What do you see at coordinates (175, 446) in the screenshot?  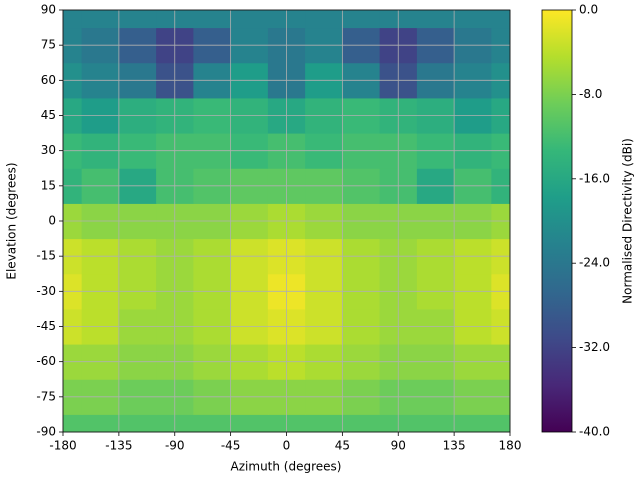 I see `x-tick-label: -90` at bounding box center [175, 446].